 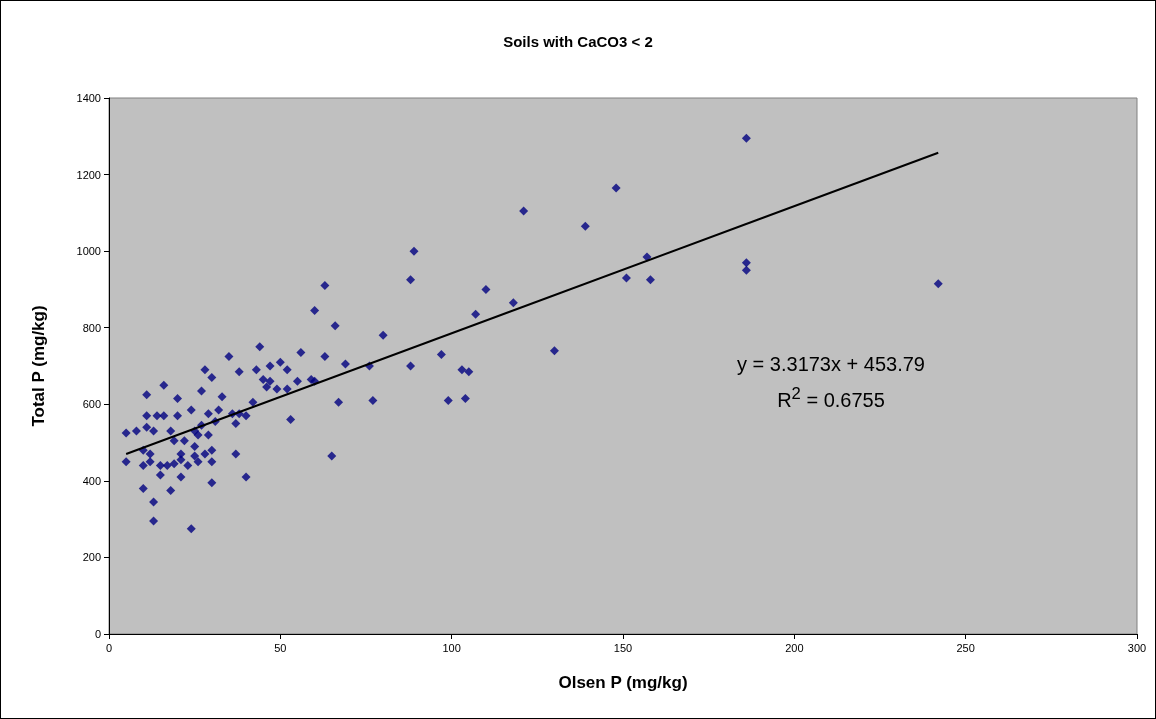 What do you see at coordinates (88, 174) in the screenshot?
I see `y-tick-label: 1200` at bounding box center [88, 174].